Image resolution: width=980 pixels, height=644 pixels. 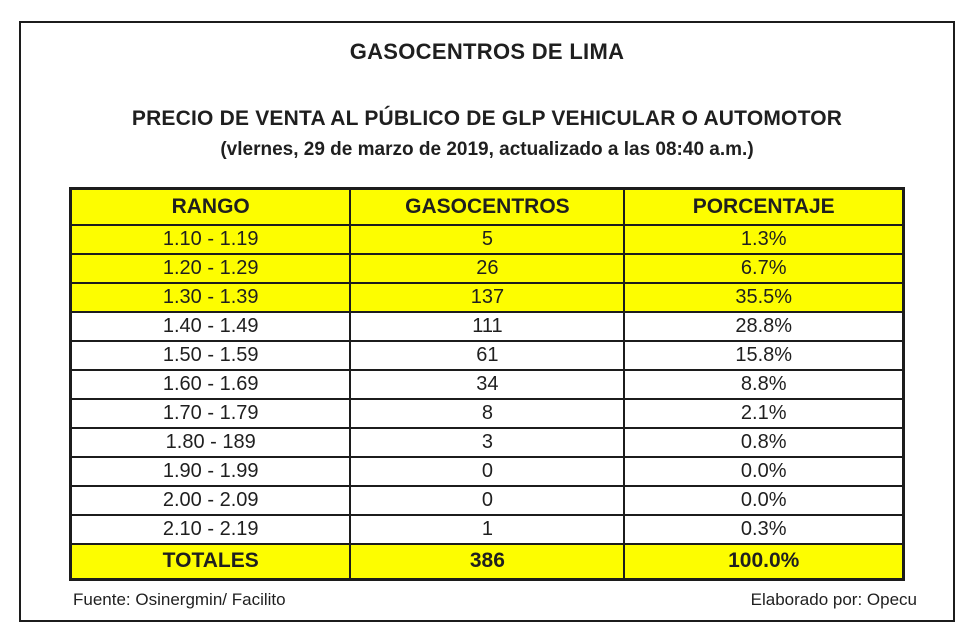 I want to click on cell-rango: 1.70 - 1.79, so click(x=210, y=413).